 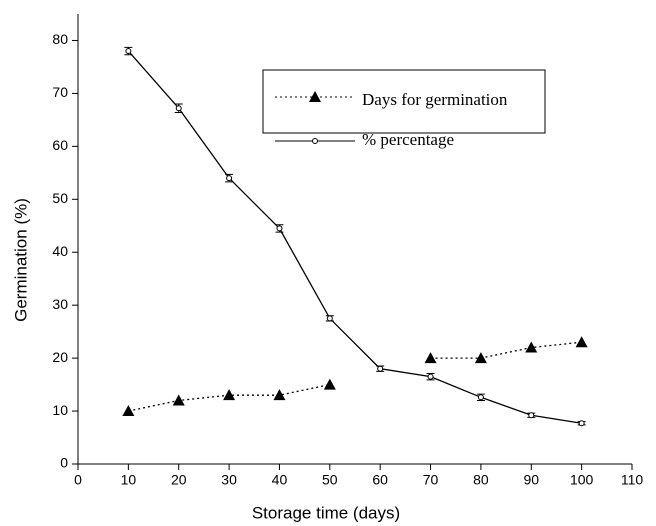 What do you see at coordinates (78, 480) in the screenshot?
I see `x-tick-label: 0` at bounding box center [78, 480].